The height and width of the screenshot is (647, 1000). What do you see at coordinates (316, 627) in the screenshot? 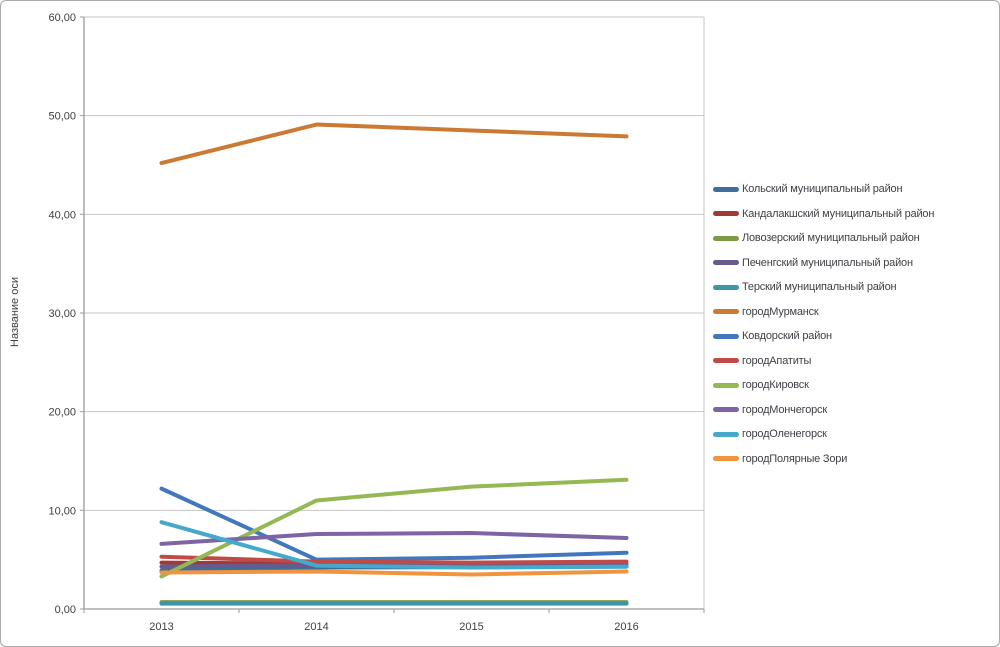
I see `x-tick-label: 2014` at bounding box center [316, 627].